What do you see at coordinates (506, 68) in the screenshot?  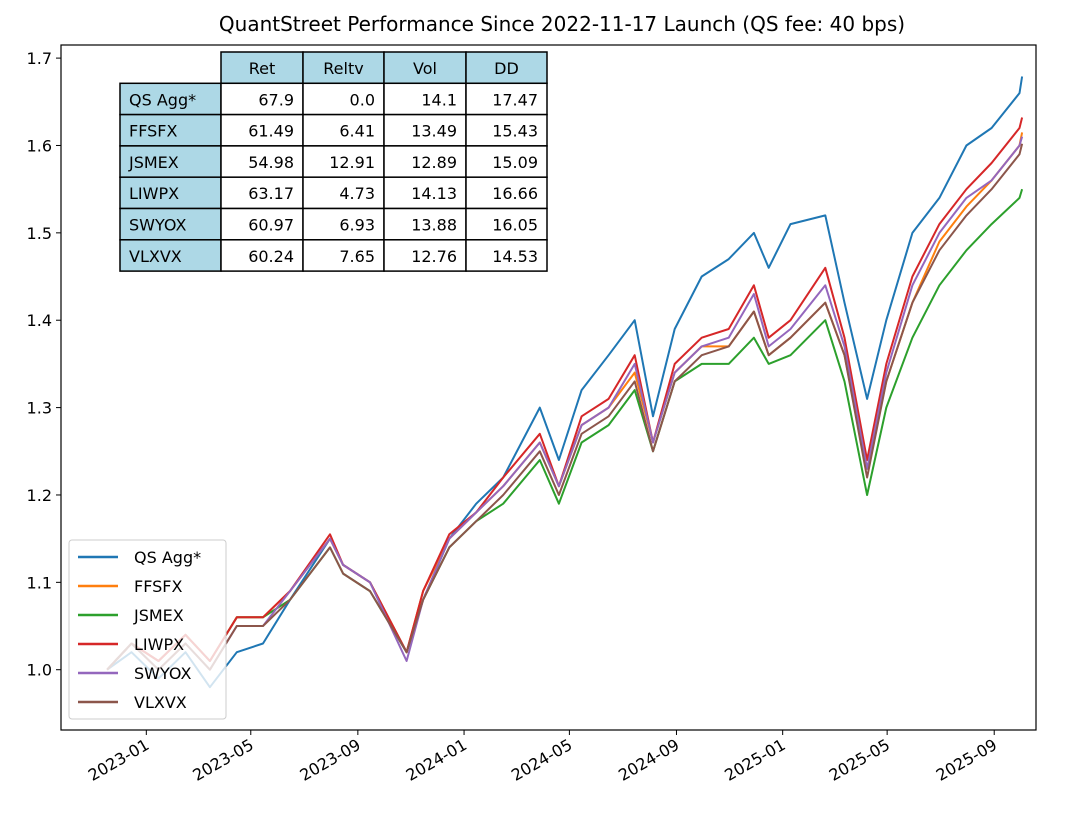 I see `table-header-label: DD` at bounding box center [506, 68].